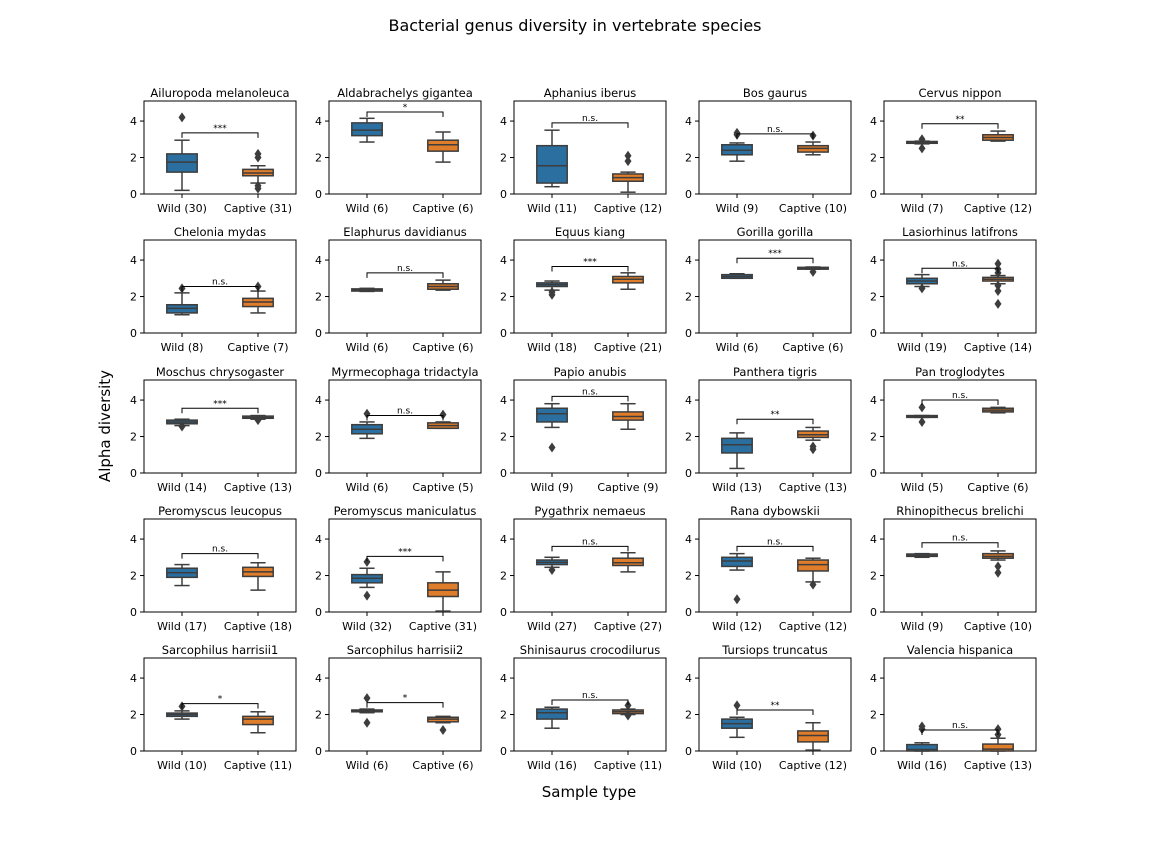 The height and width of the screenshot is (844, 1150). What do you see at coordinates (404, 372) in the screenshot?
I see `panel-title: Myrmecophaga tridactyla` at bounding box center [404, 372].